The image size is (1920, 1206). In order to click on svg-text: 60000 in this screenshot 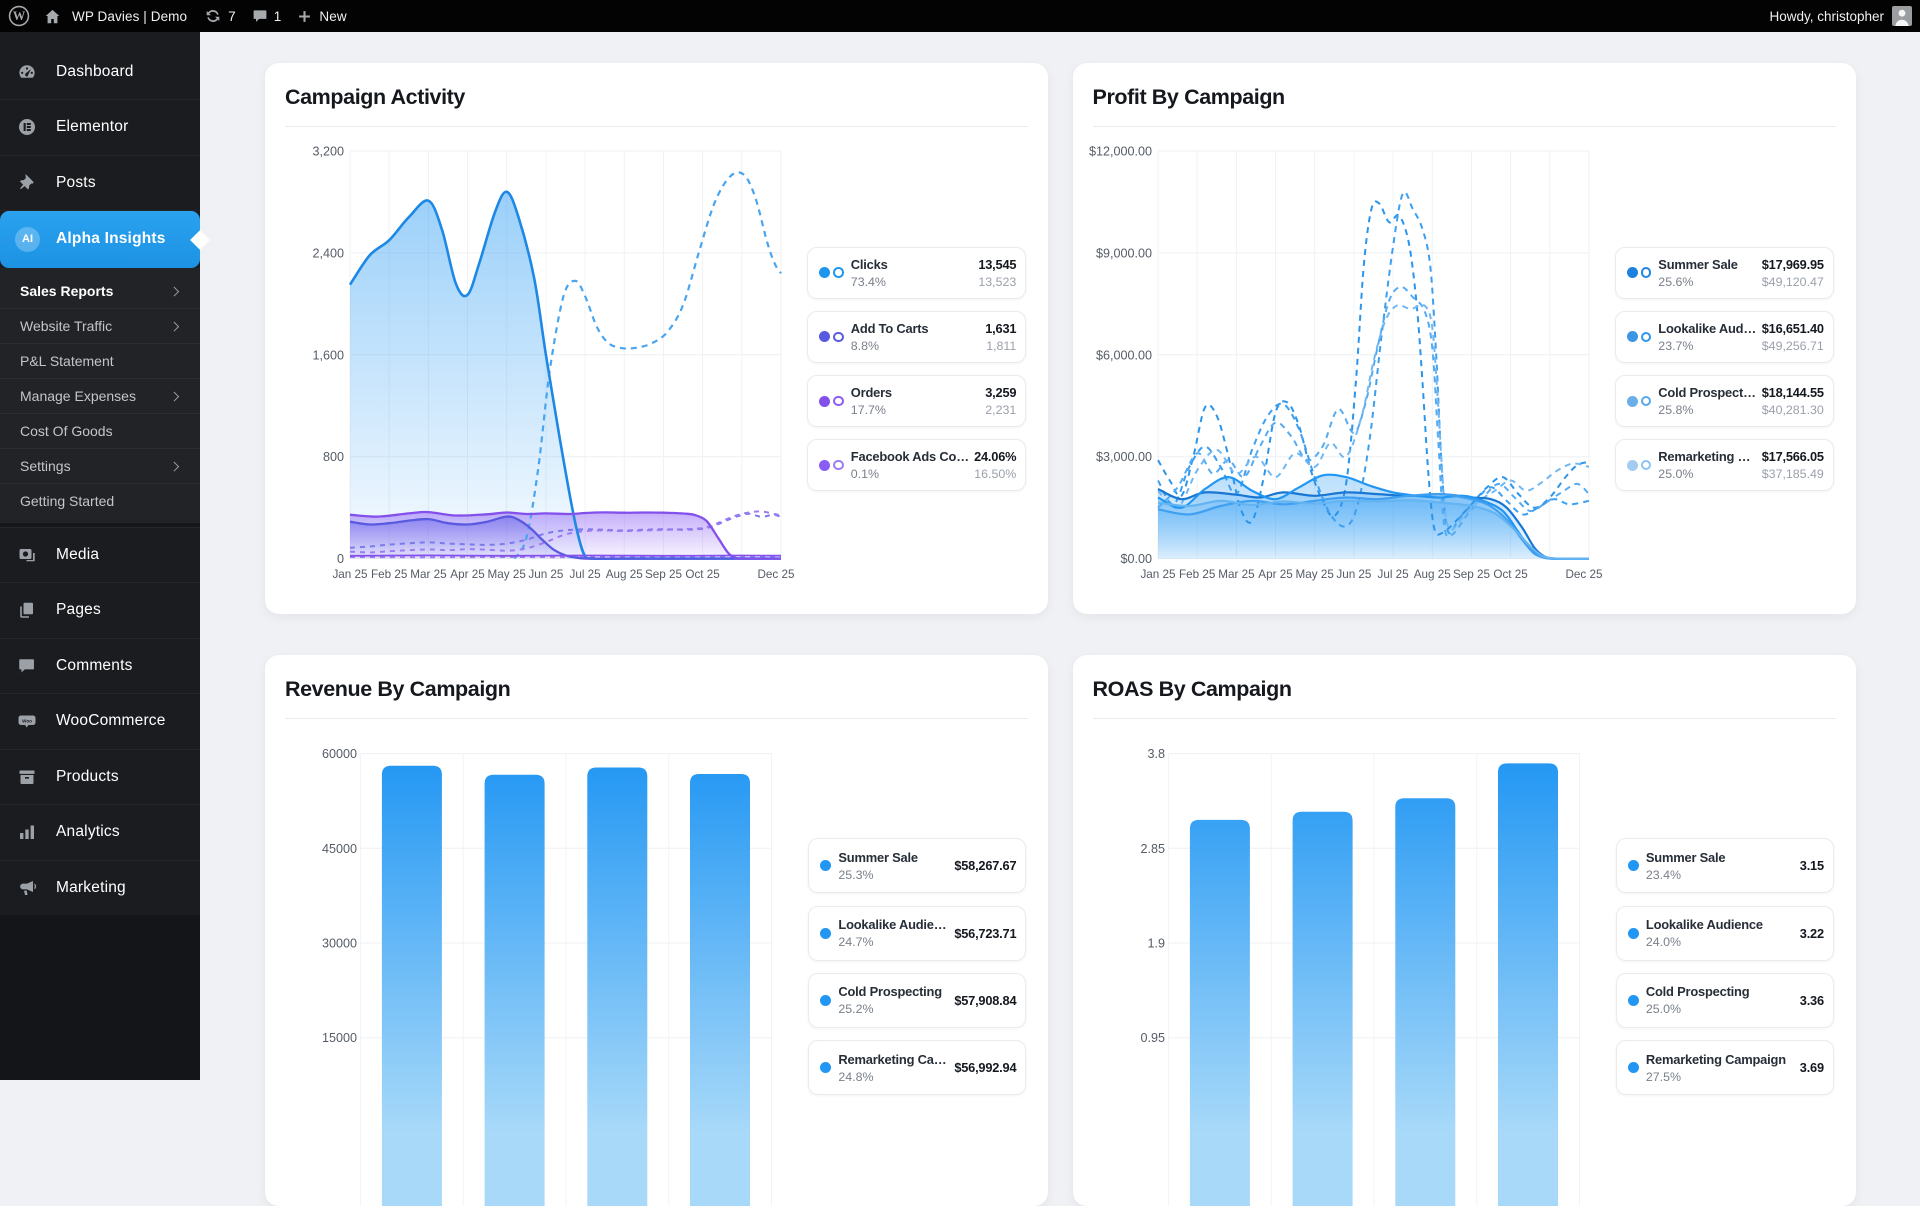, I will do `click(339, 754)`.